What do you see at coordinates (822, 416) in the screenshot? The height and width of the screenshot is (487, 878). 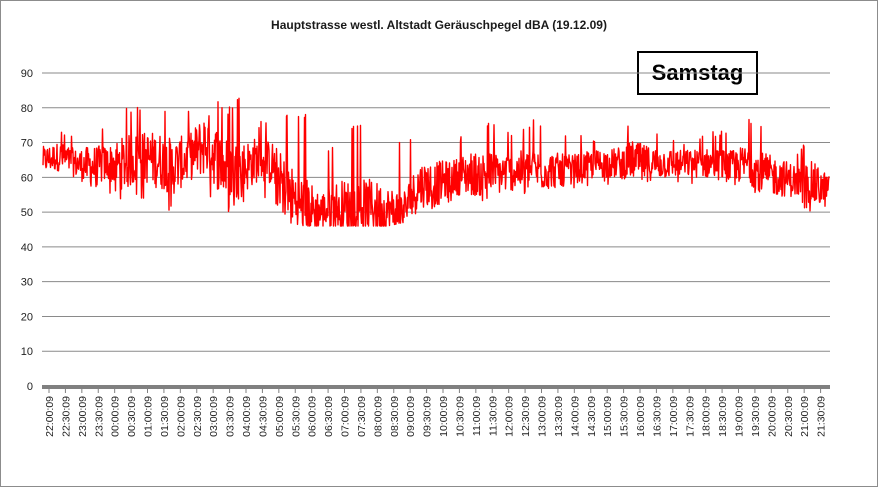 I see `x-tick-label: 21:30:09` at bounding box center [822, 416].